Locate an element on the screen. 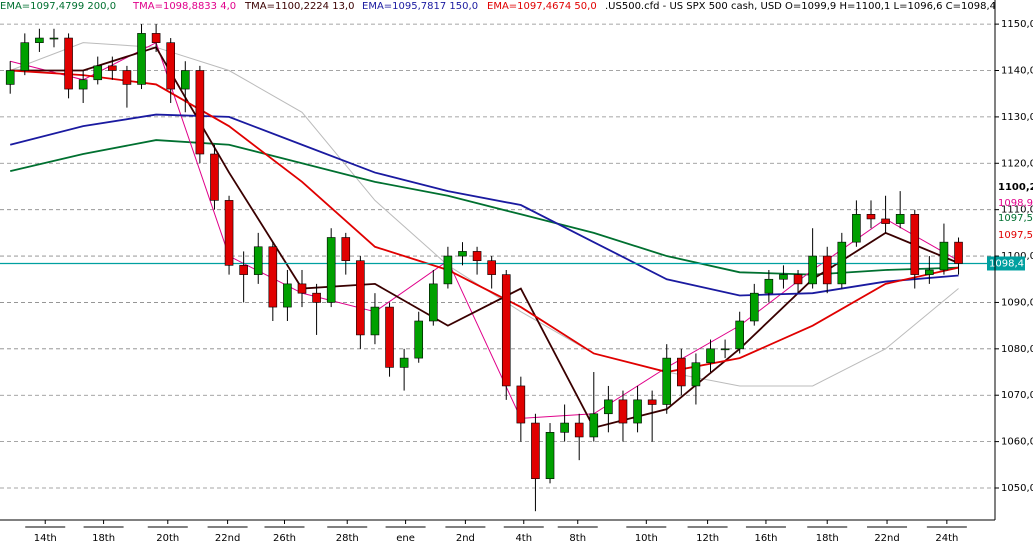 The image size is (1033, 548). x-tick-label: 4th is located at coordinates (523, 538).